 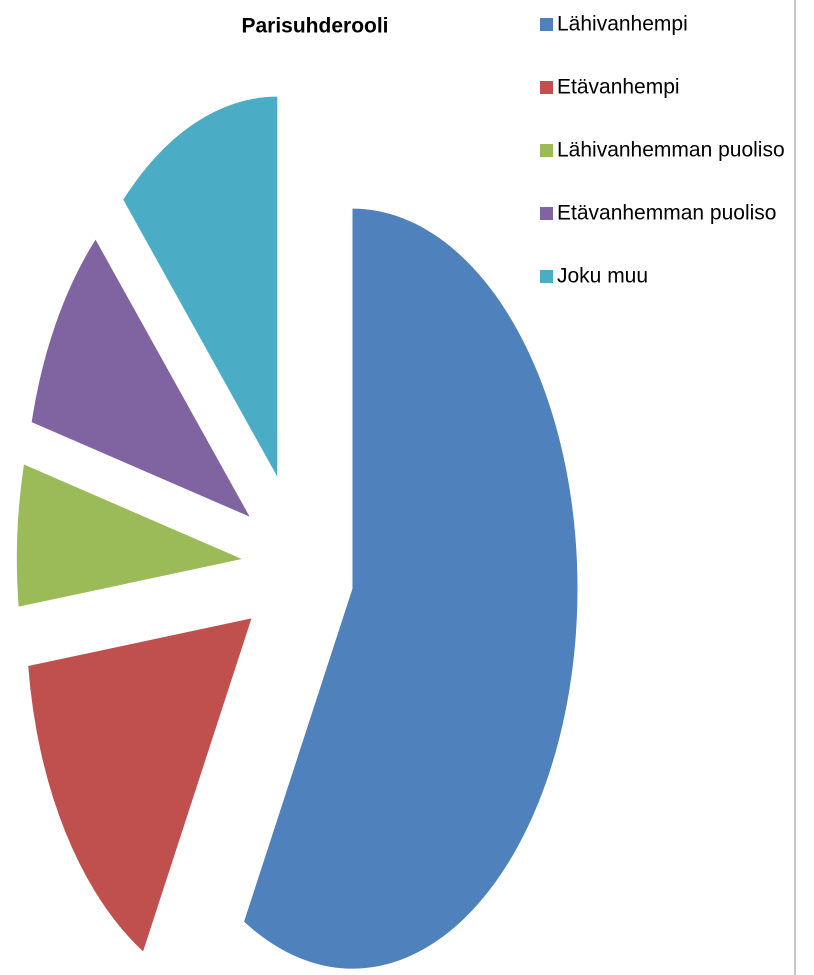 What do you see at coordinates (314, 26) in the screenshot?
I see `chart-title: Parisuhderooli` at bounding box center [314, 26].